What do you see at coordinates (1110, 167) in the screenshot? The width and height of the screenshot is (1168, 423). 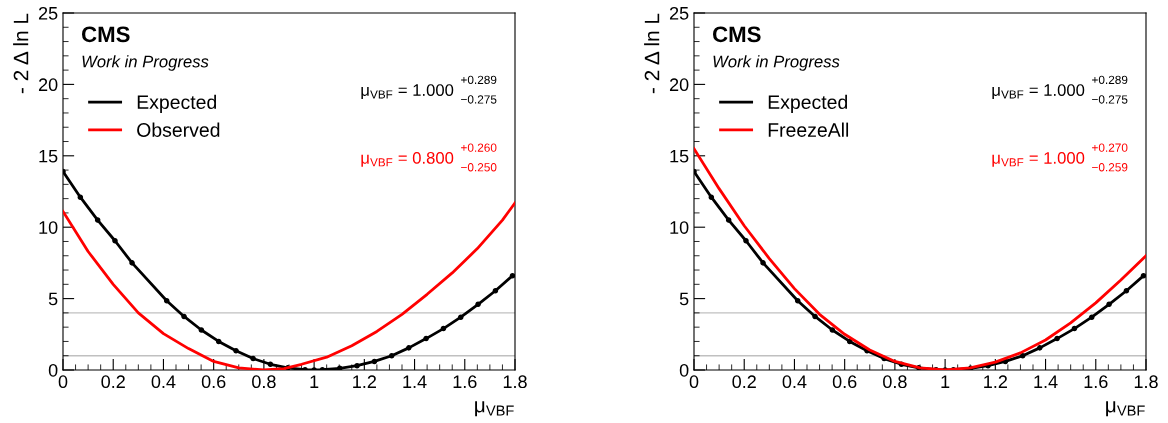 I see `annotation: −0.259` at bounding box center [1110, 167].